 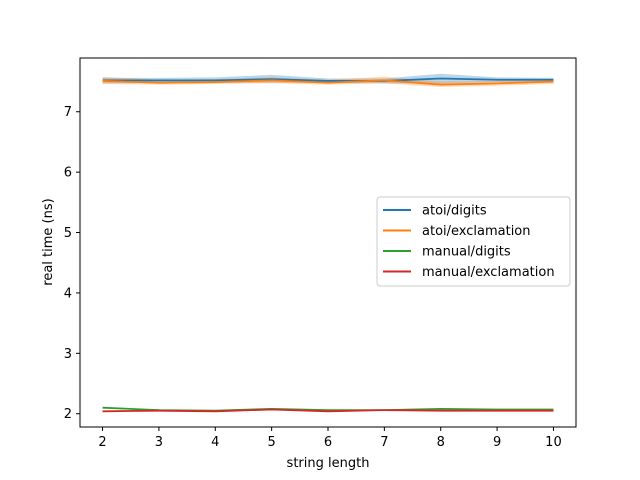 I want to click on x-tick-label-4: 6, so click(x=328, y=442).